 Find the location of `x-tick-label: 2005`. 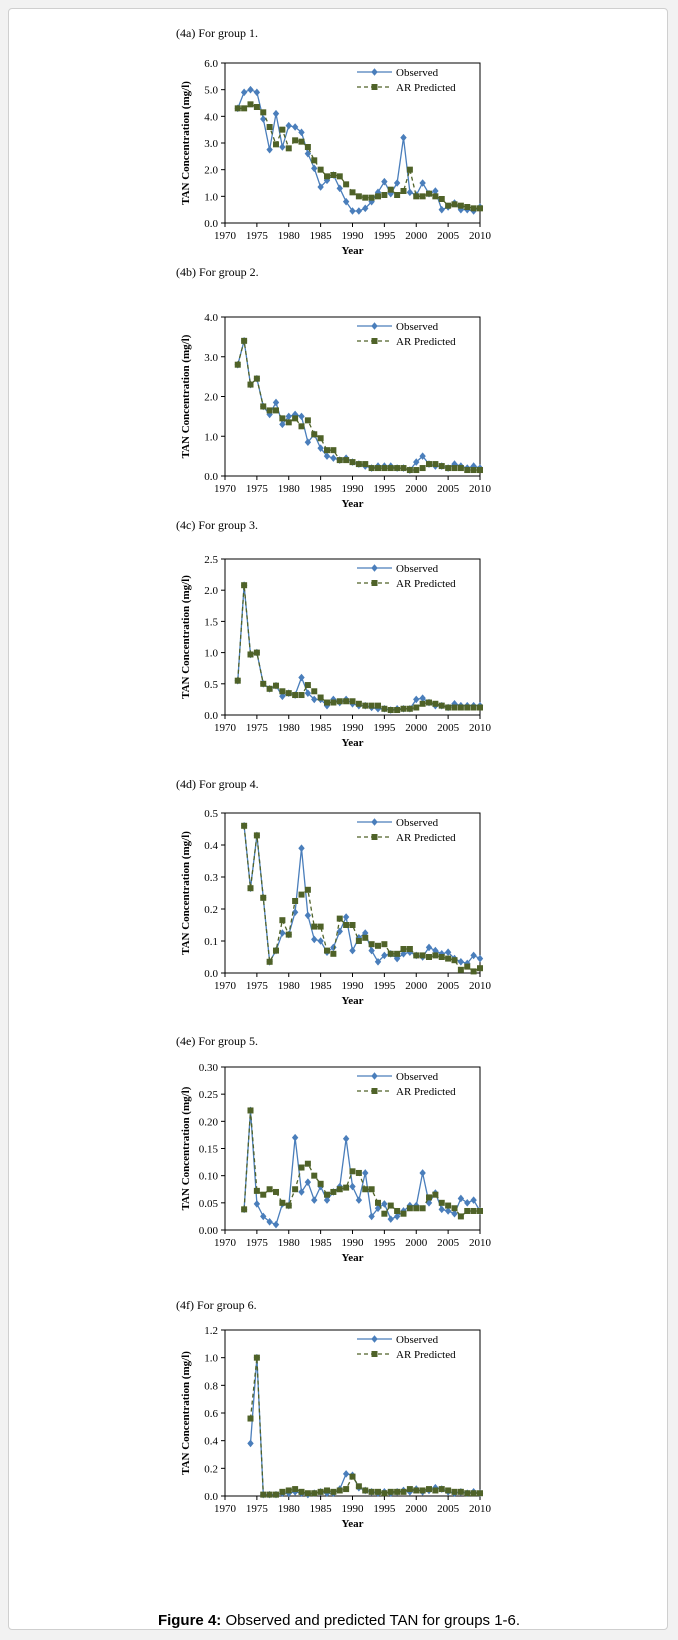

x-tick-label: 2005 is located at coordinates (448, 986).